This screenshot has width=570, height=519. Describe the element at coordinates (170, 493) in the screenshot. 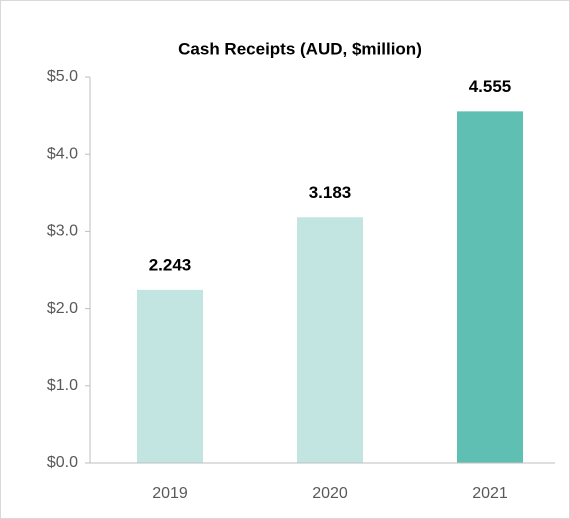

I see `x-tick-label: 2019` at that location.